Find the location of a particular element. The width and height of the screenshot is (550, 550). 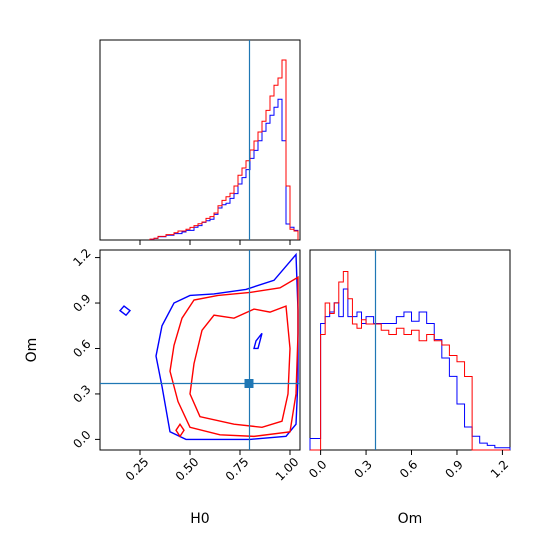

contour-shapes is located at coordinates (208, 346).